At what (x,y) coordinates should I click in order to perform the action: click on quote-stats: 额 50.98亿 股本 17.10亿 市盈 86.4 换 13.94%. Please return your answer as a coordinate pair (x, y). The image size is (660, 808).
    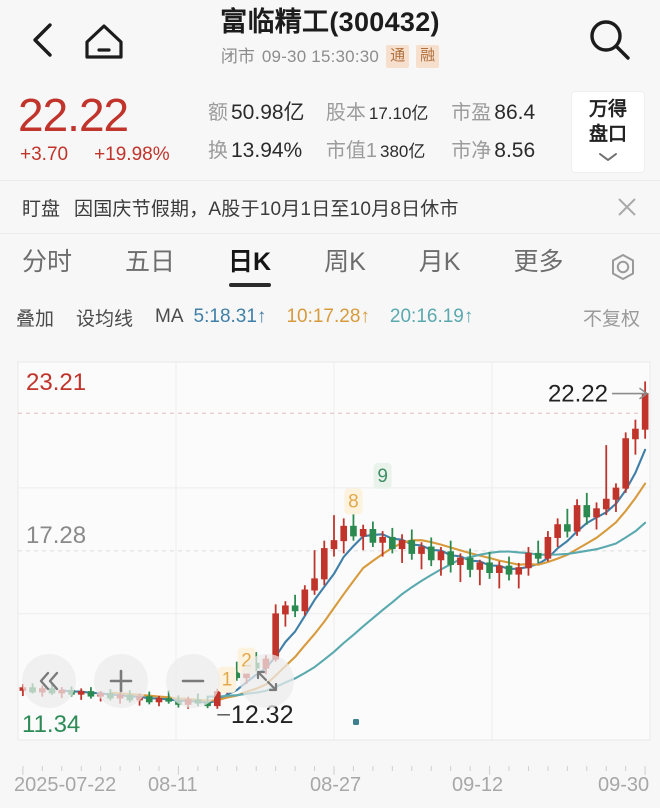
    Looking at the image, I should click on (381, 134).